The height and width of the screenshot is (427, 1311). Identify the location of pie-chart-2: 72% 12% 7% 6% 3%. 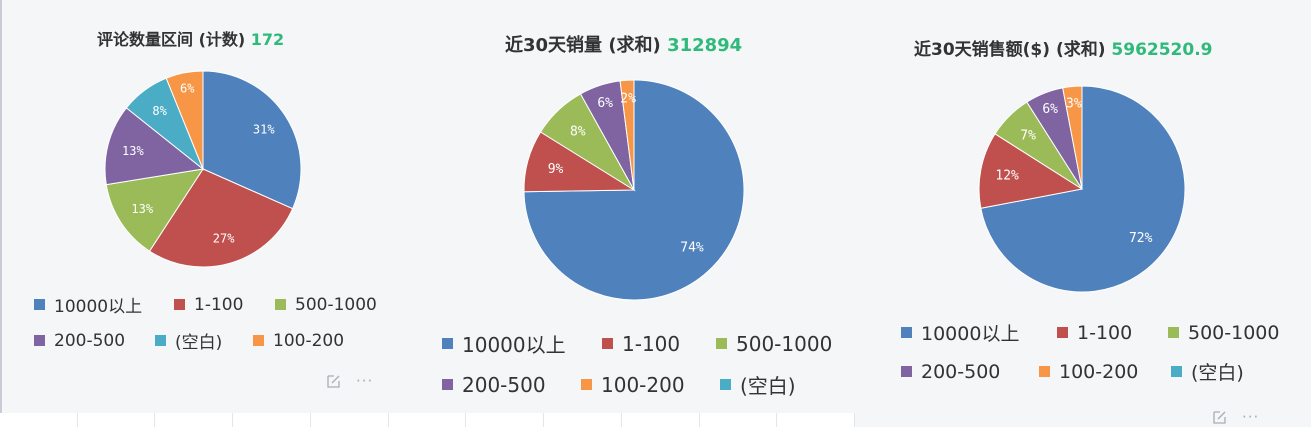
(1082, 189).